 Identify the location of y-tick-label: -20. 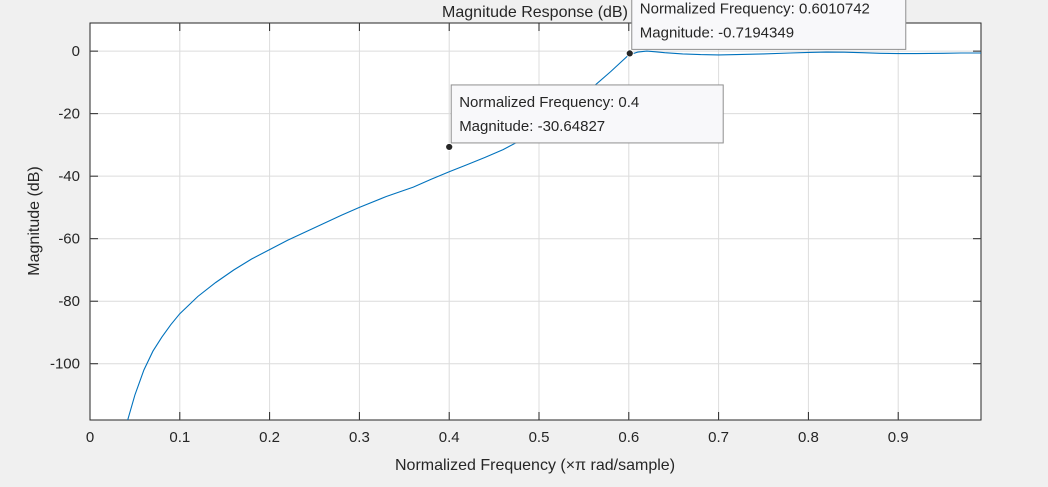
(69, 114).